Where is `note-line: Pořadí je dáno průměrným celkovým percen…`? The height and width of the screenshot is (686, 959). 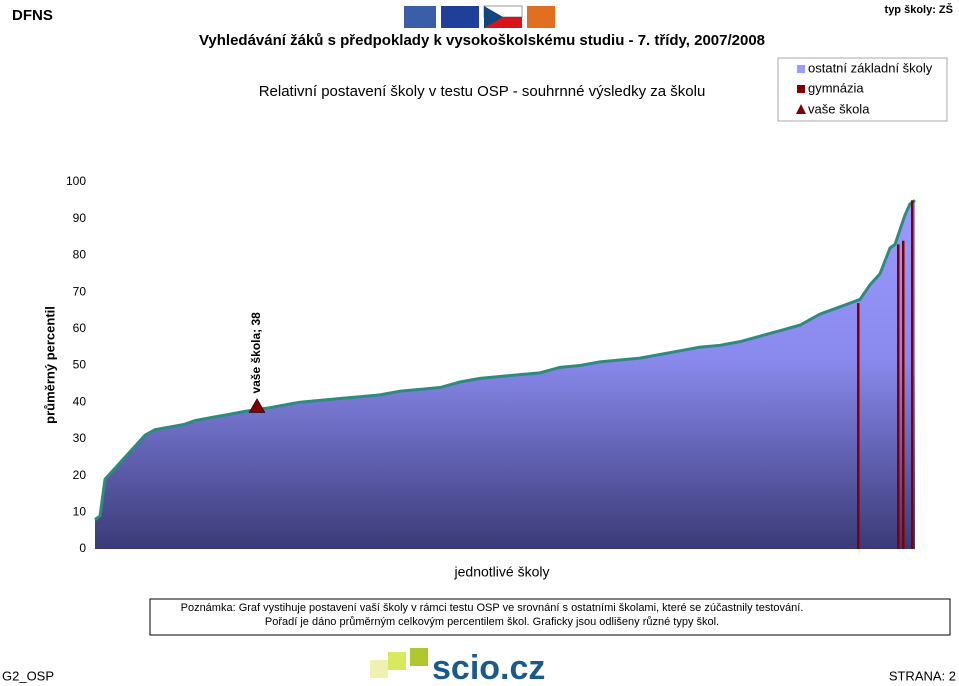
note-line: Pořadí je dáno průměrným celkovým percen… is located at coordinates (492, 622).